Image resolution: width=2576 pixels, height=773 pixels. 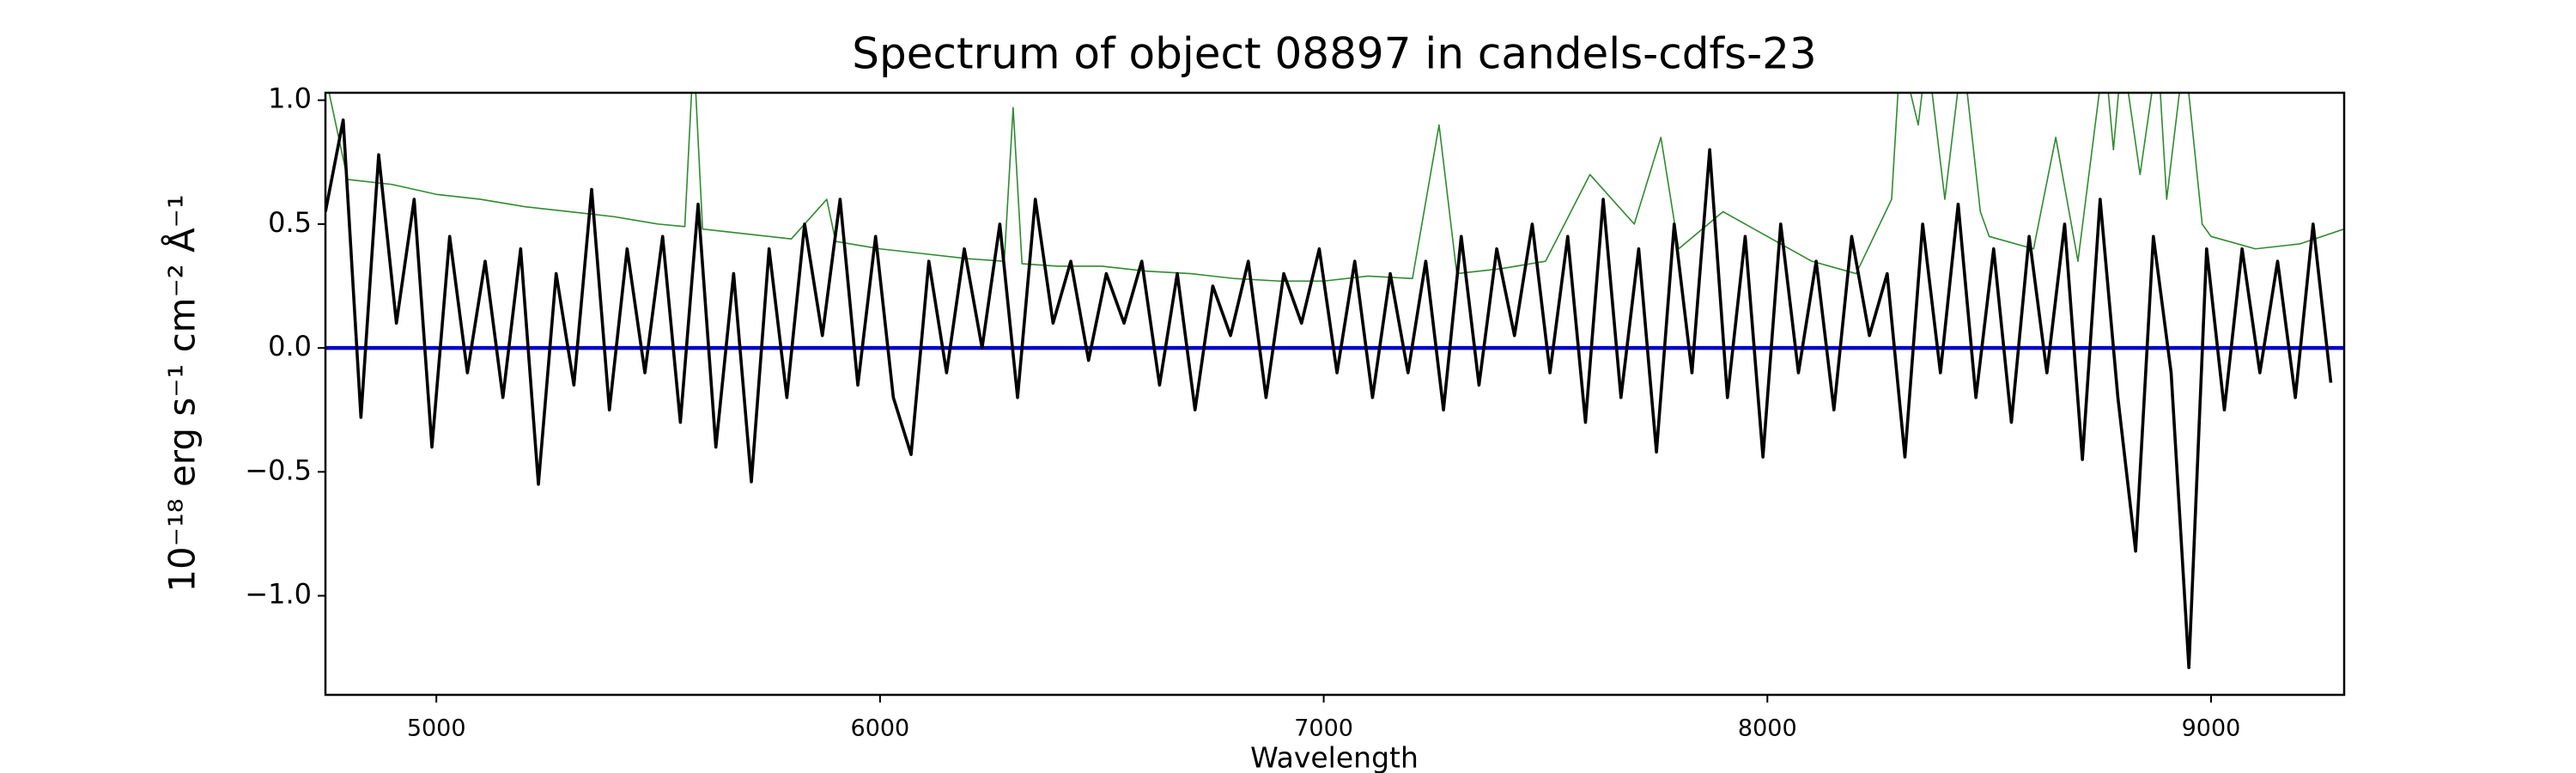 I want to click on x-tick-label: 6000, so click(x=881, y=728).